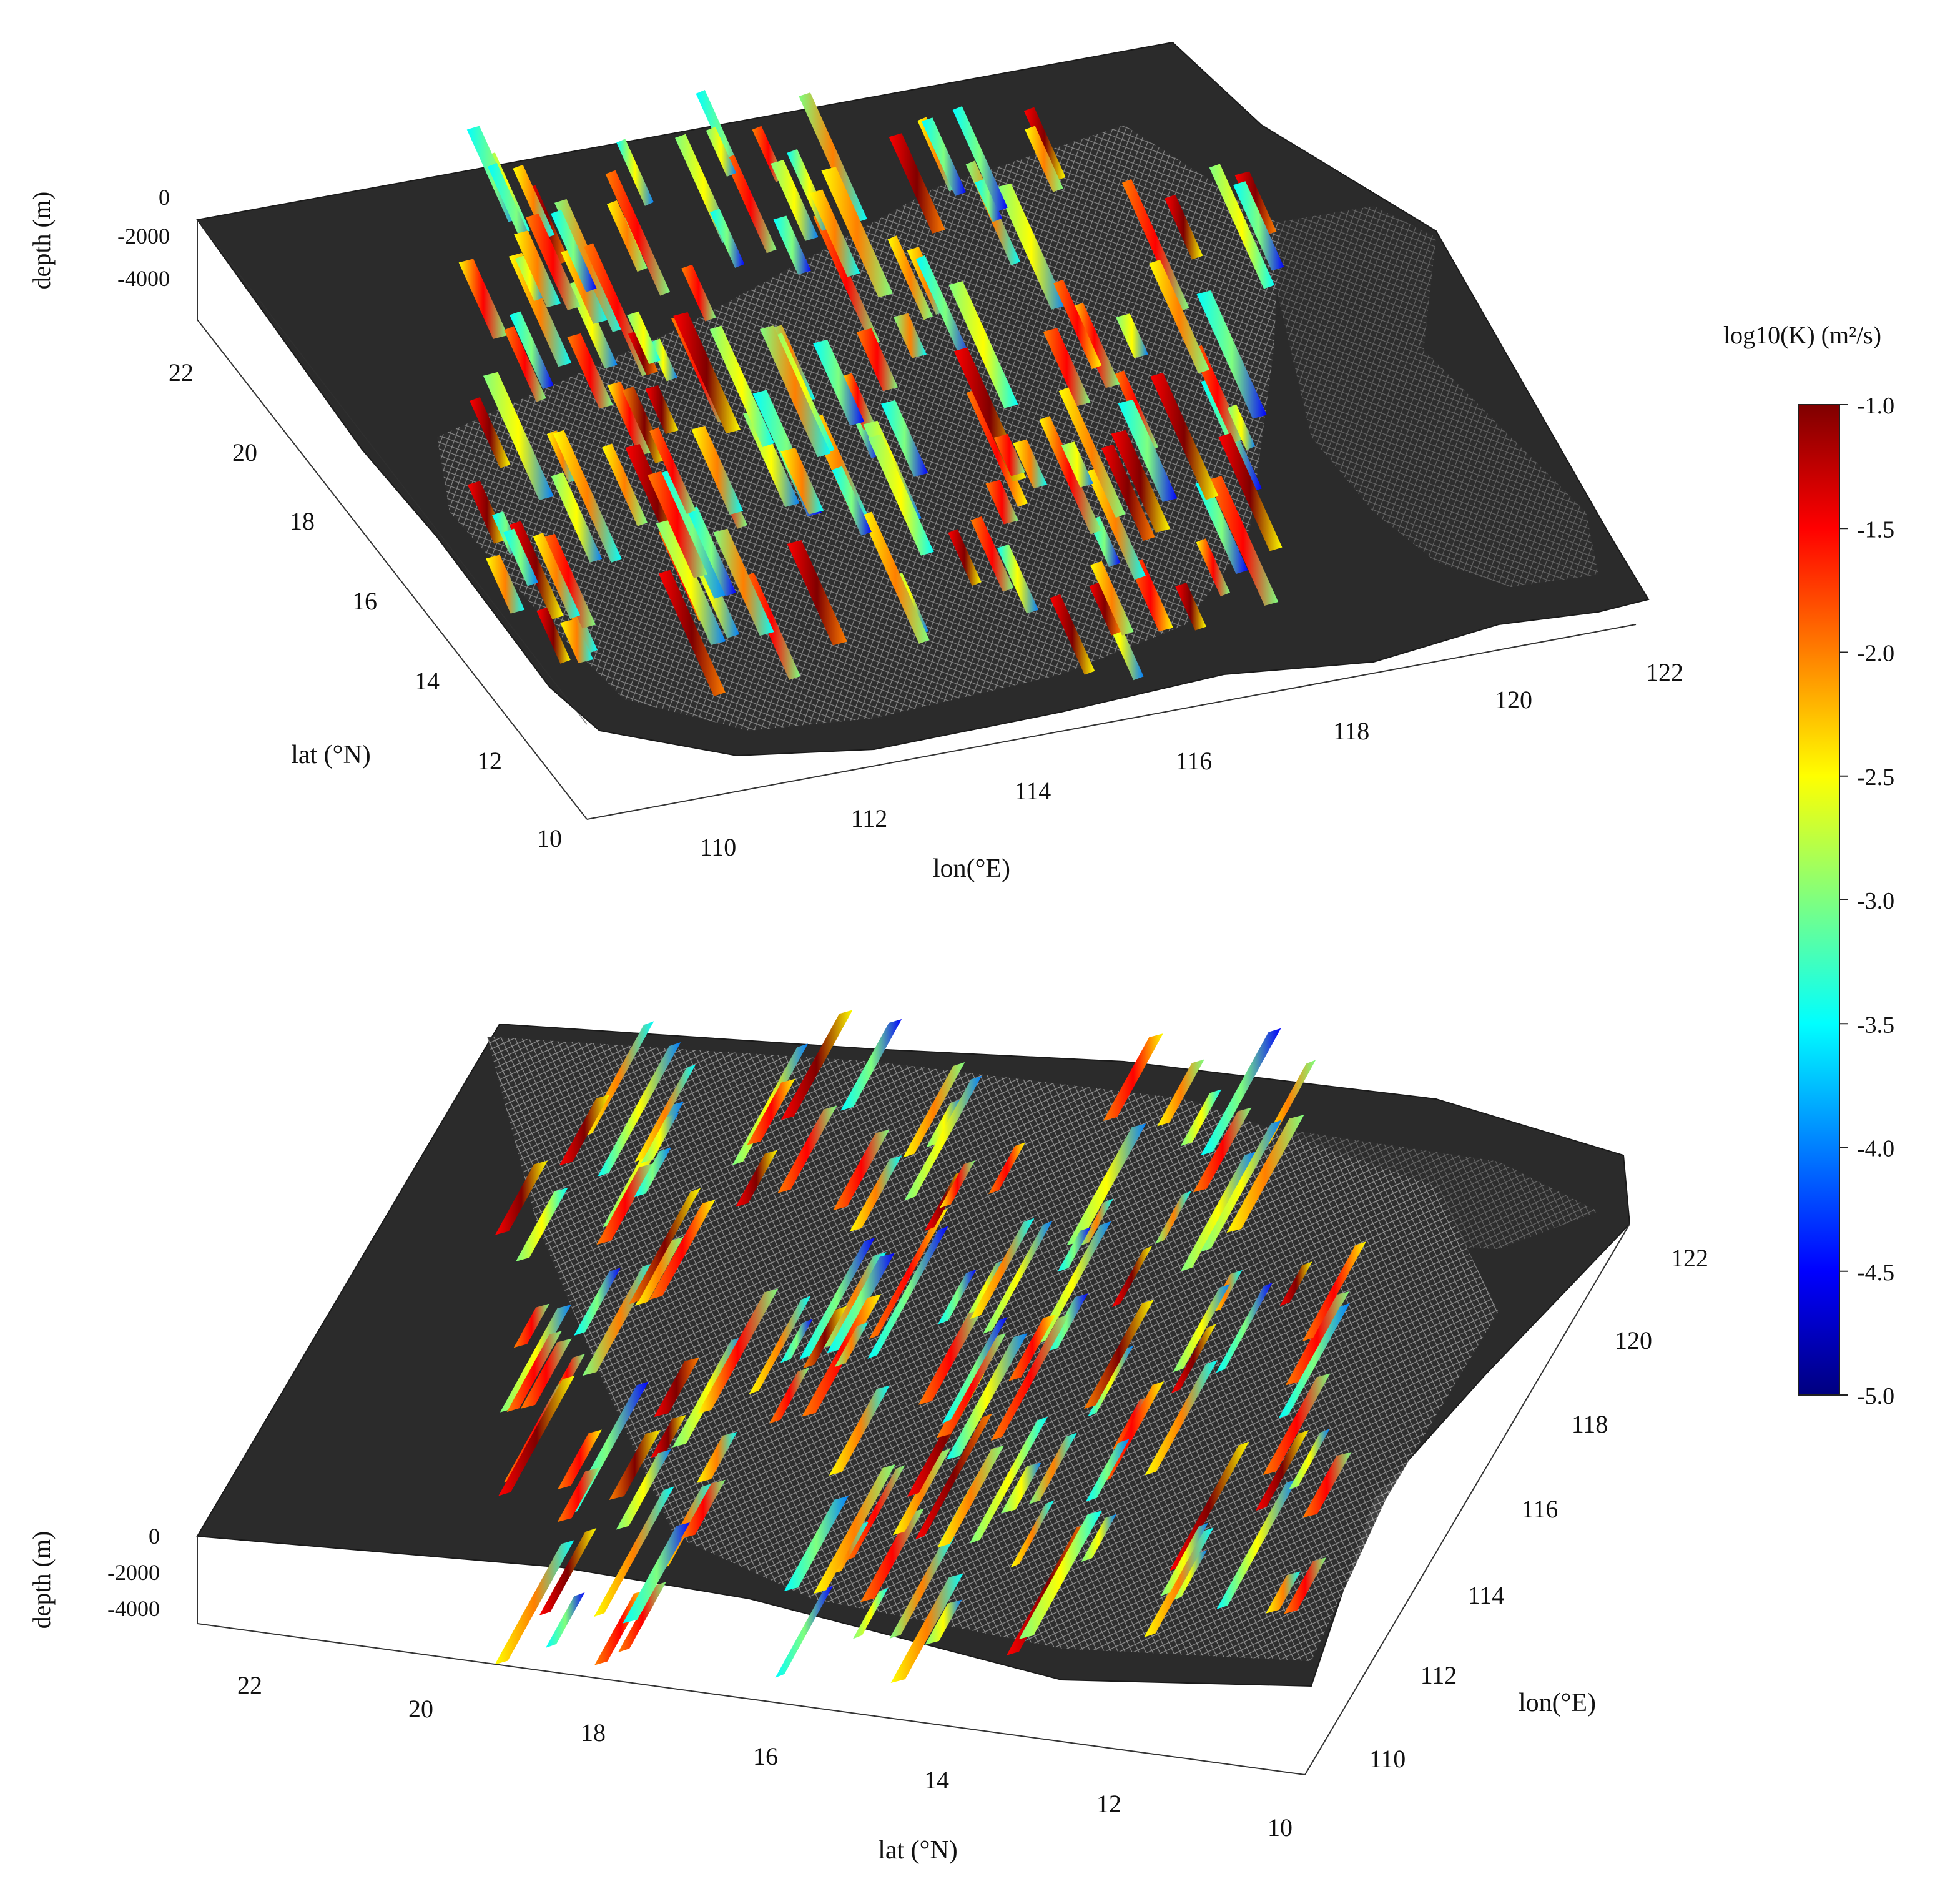 The width and height of the screenshot is (1950, 1904). What do you see at coordinates (1195, 761) in the screenshot?
I see `x-tick-label: 116` at bounding box center [1195, 761].